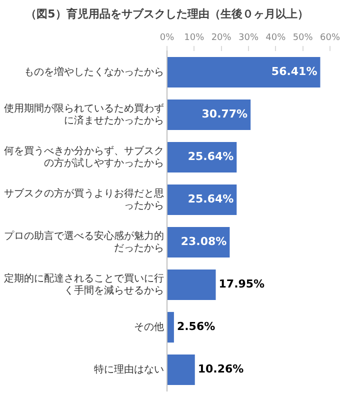 Image resolution: width=344 pixels, height=400 pixels. What do you see at coordinates (194, 37) in the screenshot?
I see `x-tick-label: 10%` at bounding box center [194, 37].